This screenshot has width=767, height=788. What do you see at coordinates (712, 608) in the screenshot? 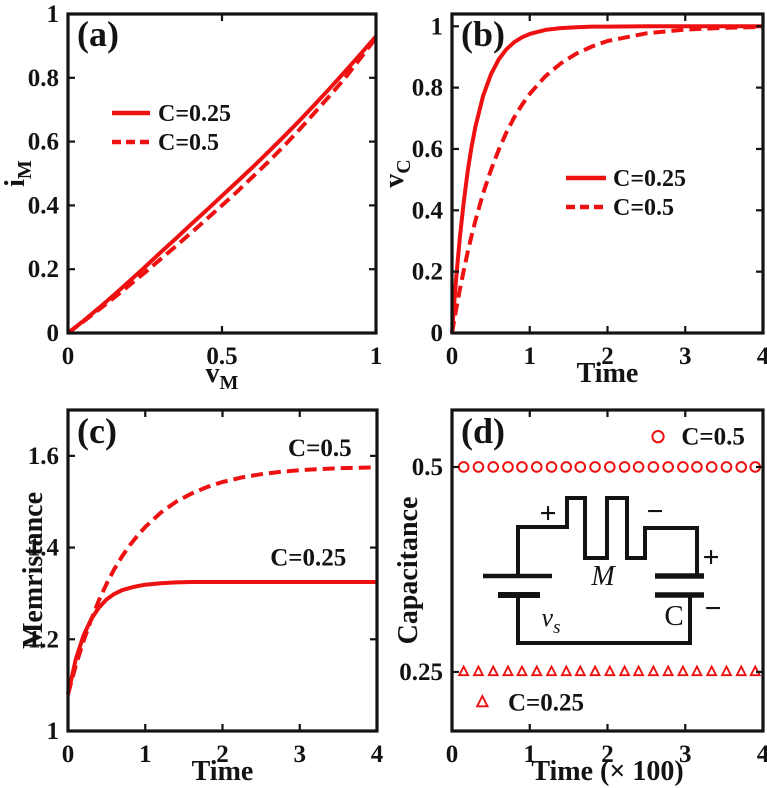
I see `capacitor-minus-sign: −` at bounding box center [712, 608].